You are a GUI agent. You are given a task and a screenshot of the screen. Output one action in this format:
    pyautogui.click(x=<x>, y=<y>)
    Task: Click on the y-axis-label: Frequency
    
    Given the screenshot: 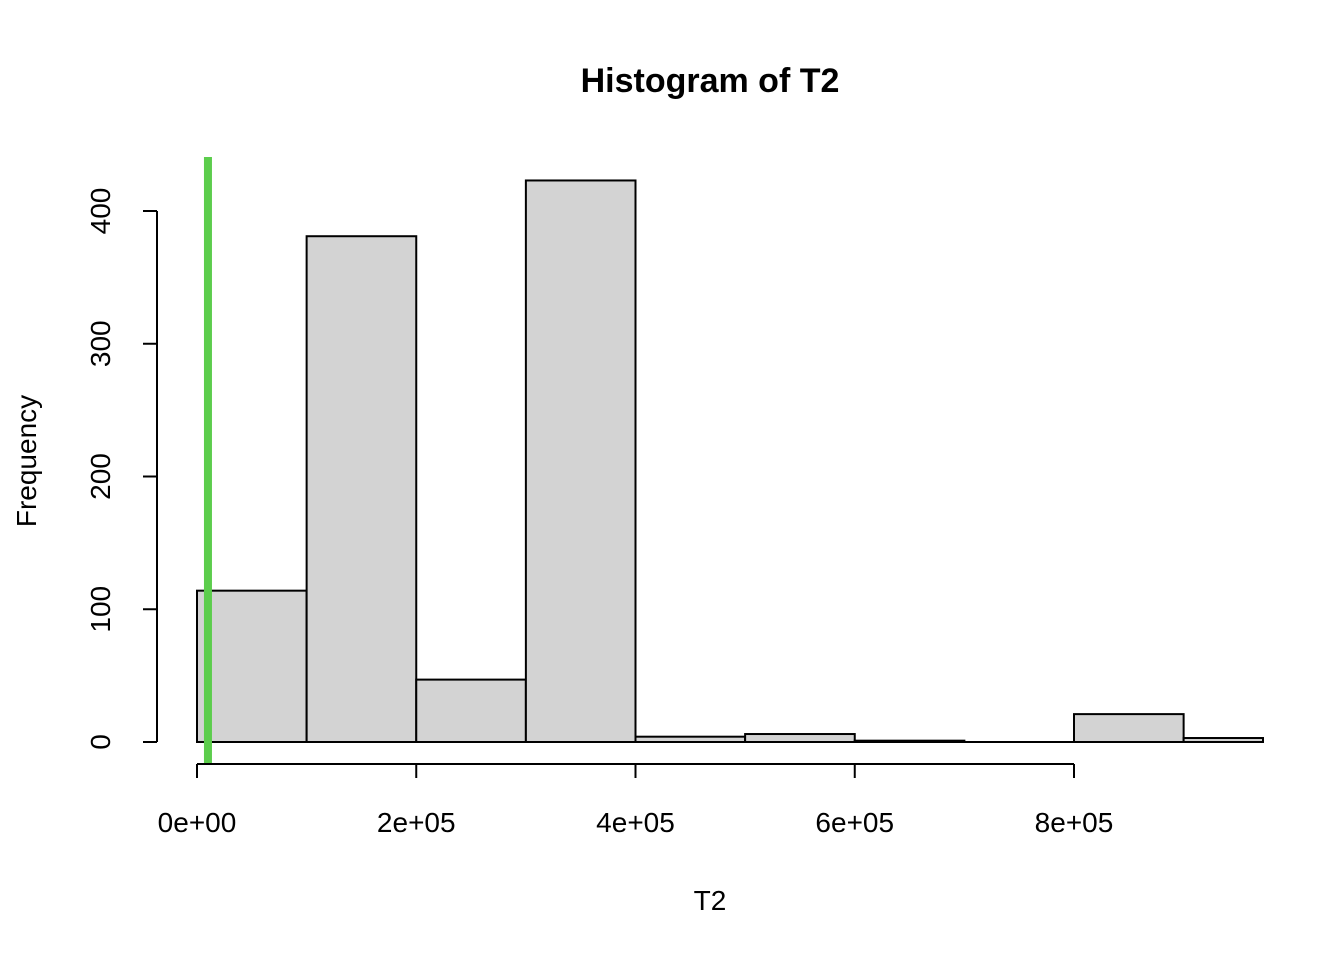 What is the action you would take?
    pyautogui.click(x=26, y=461)
    